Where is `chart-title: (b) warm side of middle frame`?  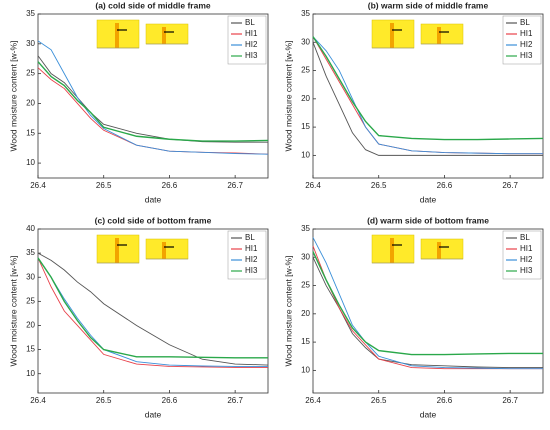 chart-title: (b) warm side of middle frame is located at coordinates (428, 5).